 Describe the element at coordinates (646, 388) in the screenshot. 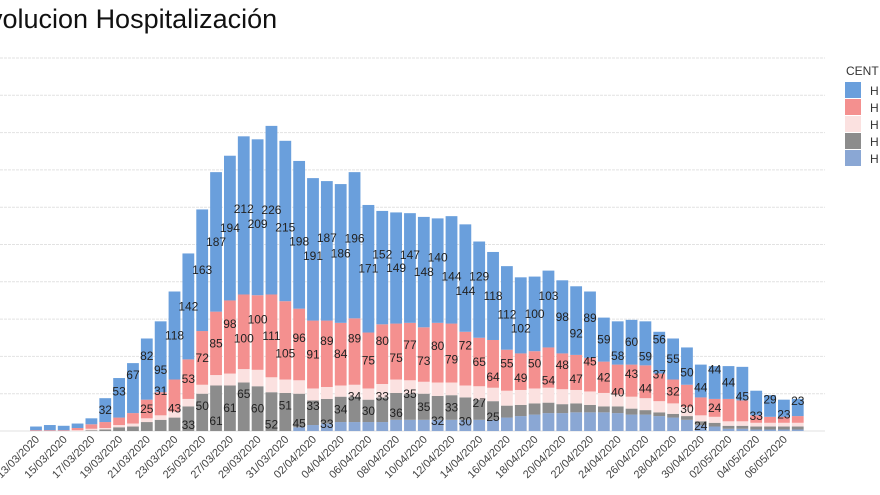

I see `data-label: 44` at that location.